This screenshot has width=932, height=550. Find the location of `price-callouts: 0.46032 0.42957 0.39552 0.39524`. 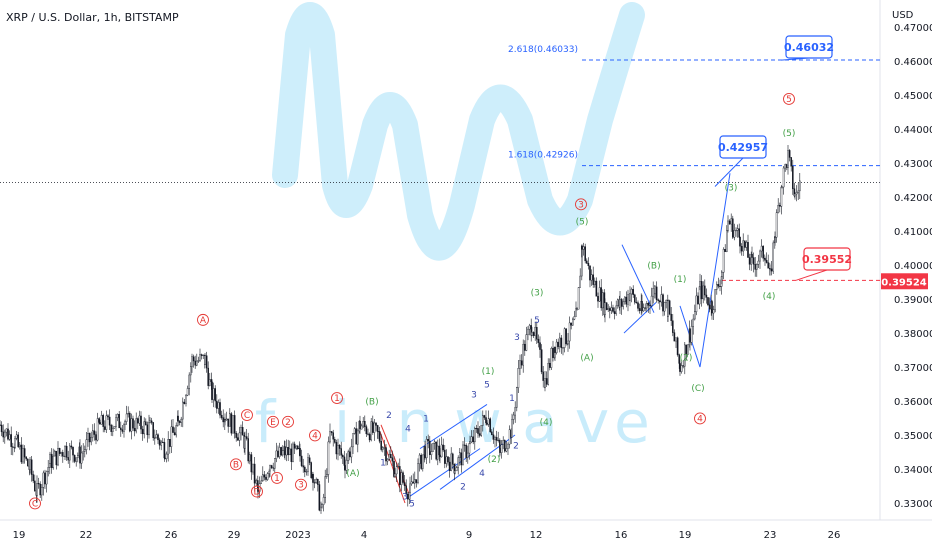

price-callouts: 0.46032 0.42957 0.39552 0.39524 is located at coordinates (821, 162).